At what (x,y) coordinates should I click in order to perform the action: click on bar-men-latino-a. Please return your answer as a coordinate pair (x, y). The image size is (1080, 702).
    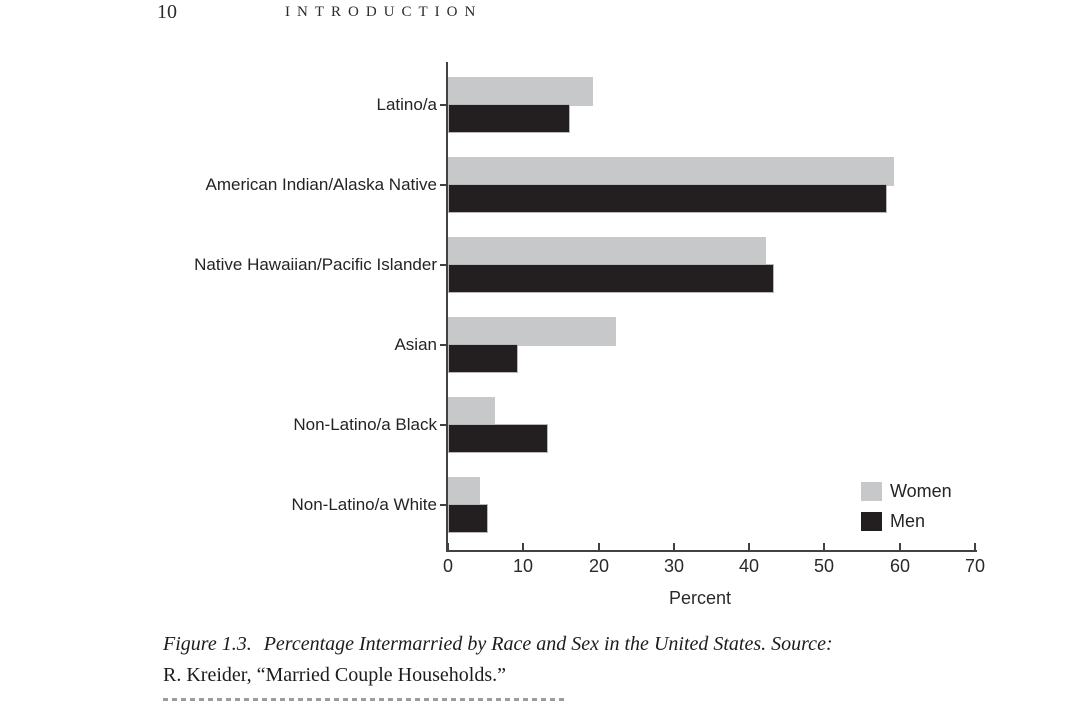
    Looking at the image, I should click on (509, 118).